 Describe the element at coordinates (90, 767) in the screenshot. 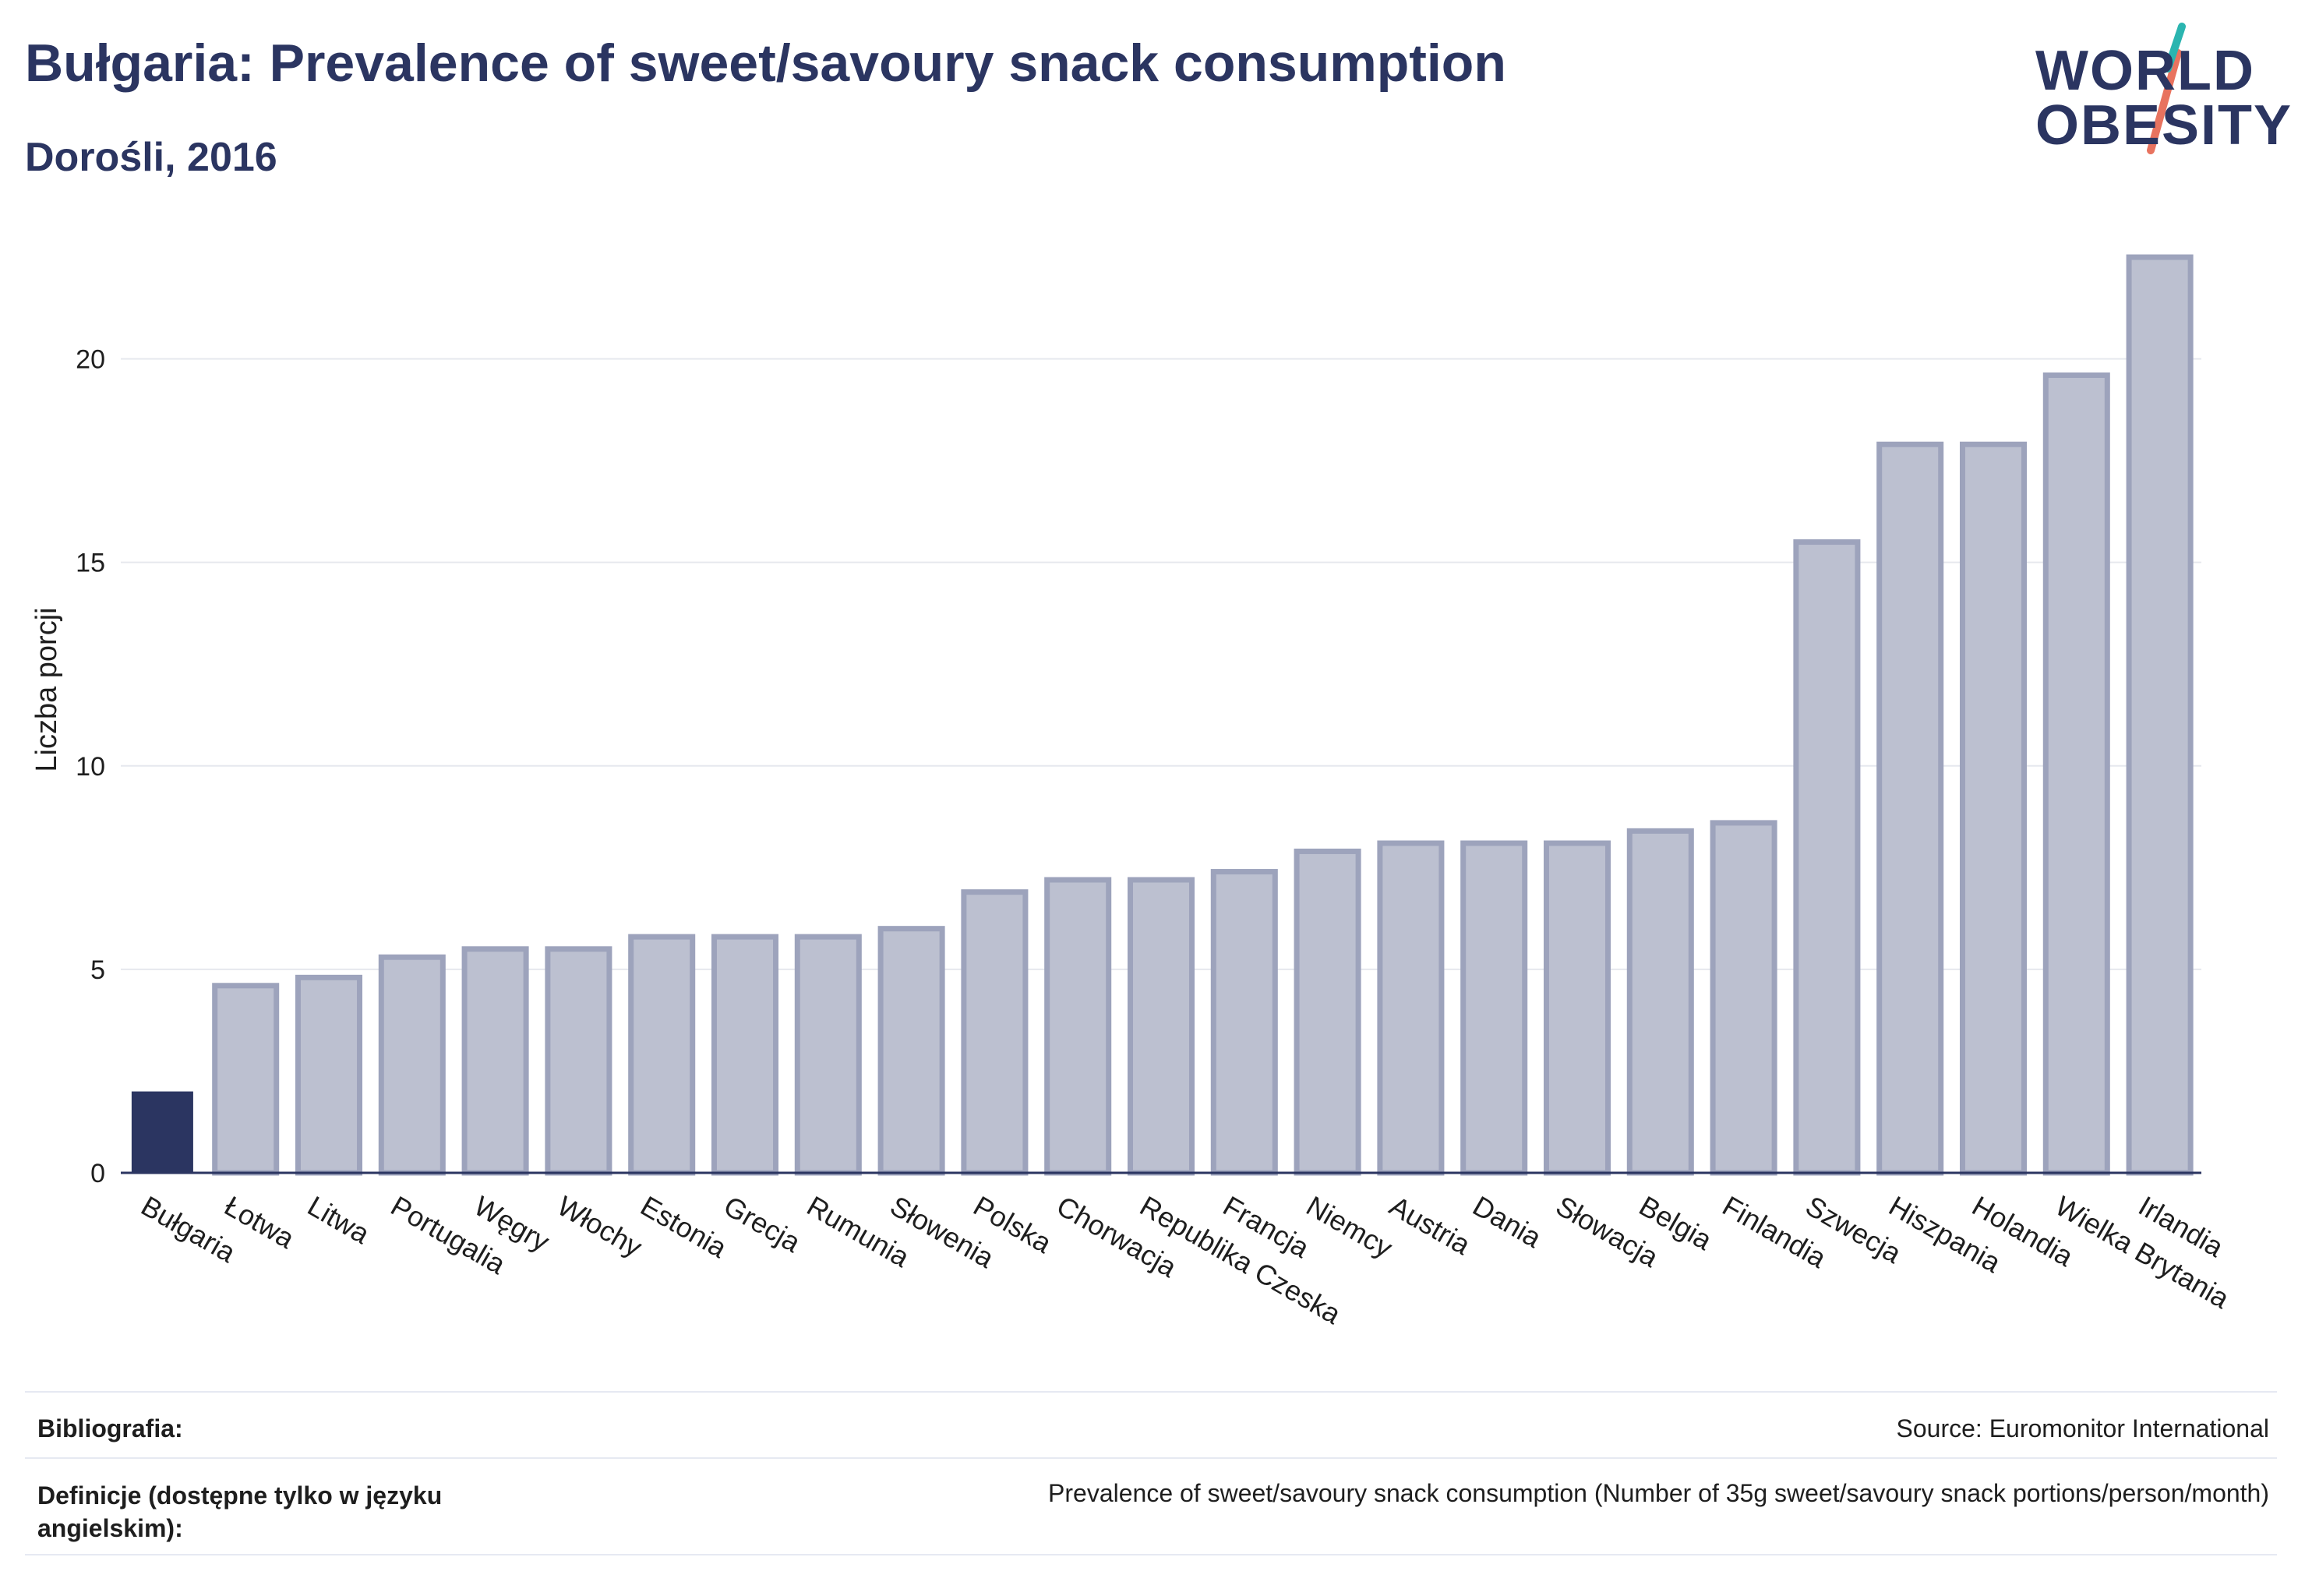

I see `y-tick-label: 10` at that location.